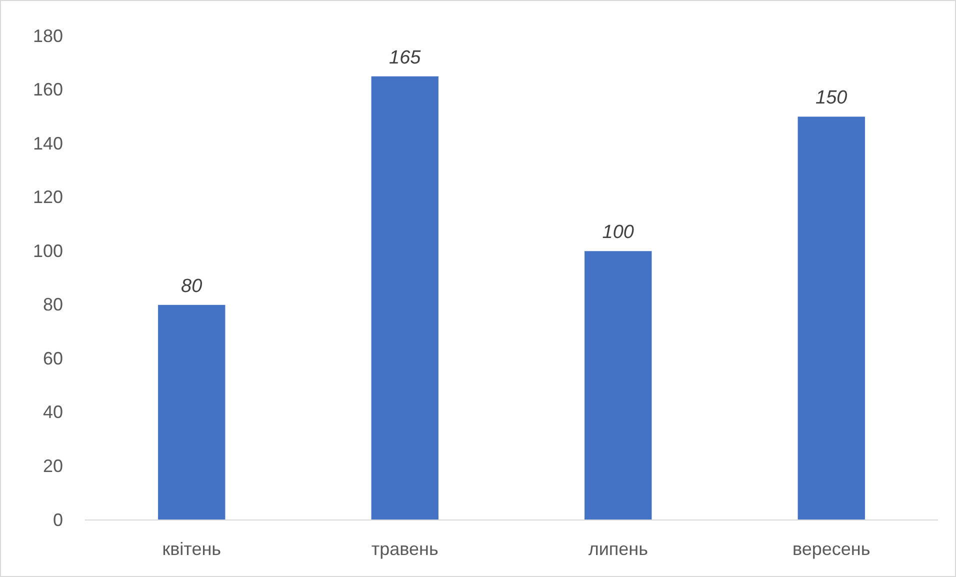  What do you see at coordinates (405, 57) in the screenshot?
I see `data-label: 165` at bounding box center [405, 57].